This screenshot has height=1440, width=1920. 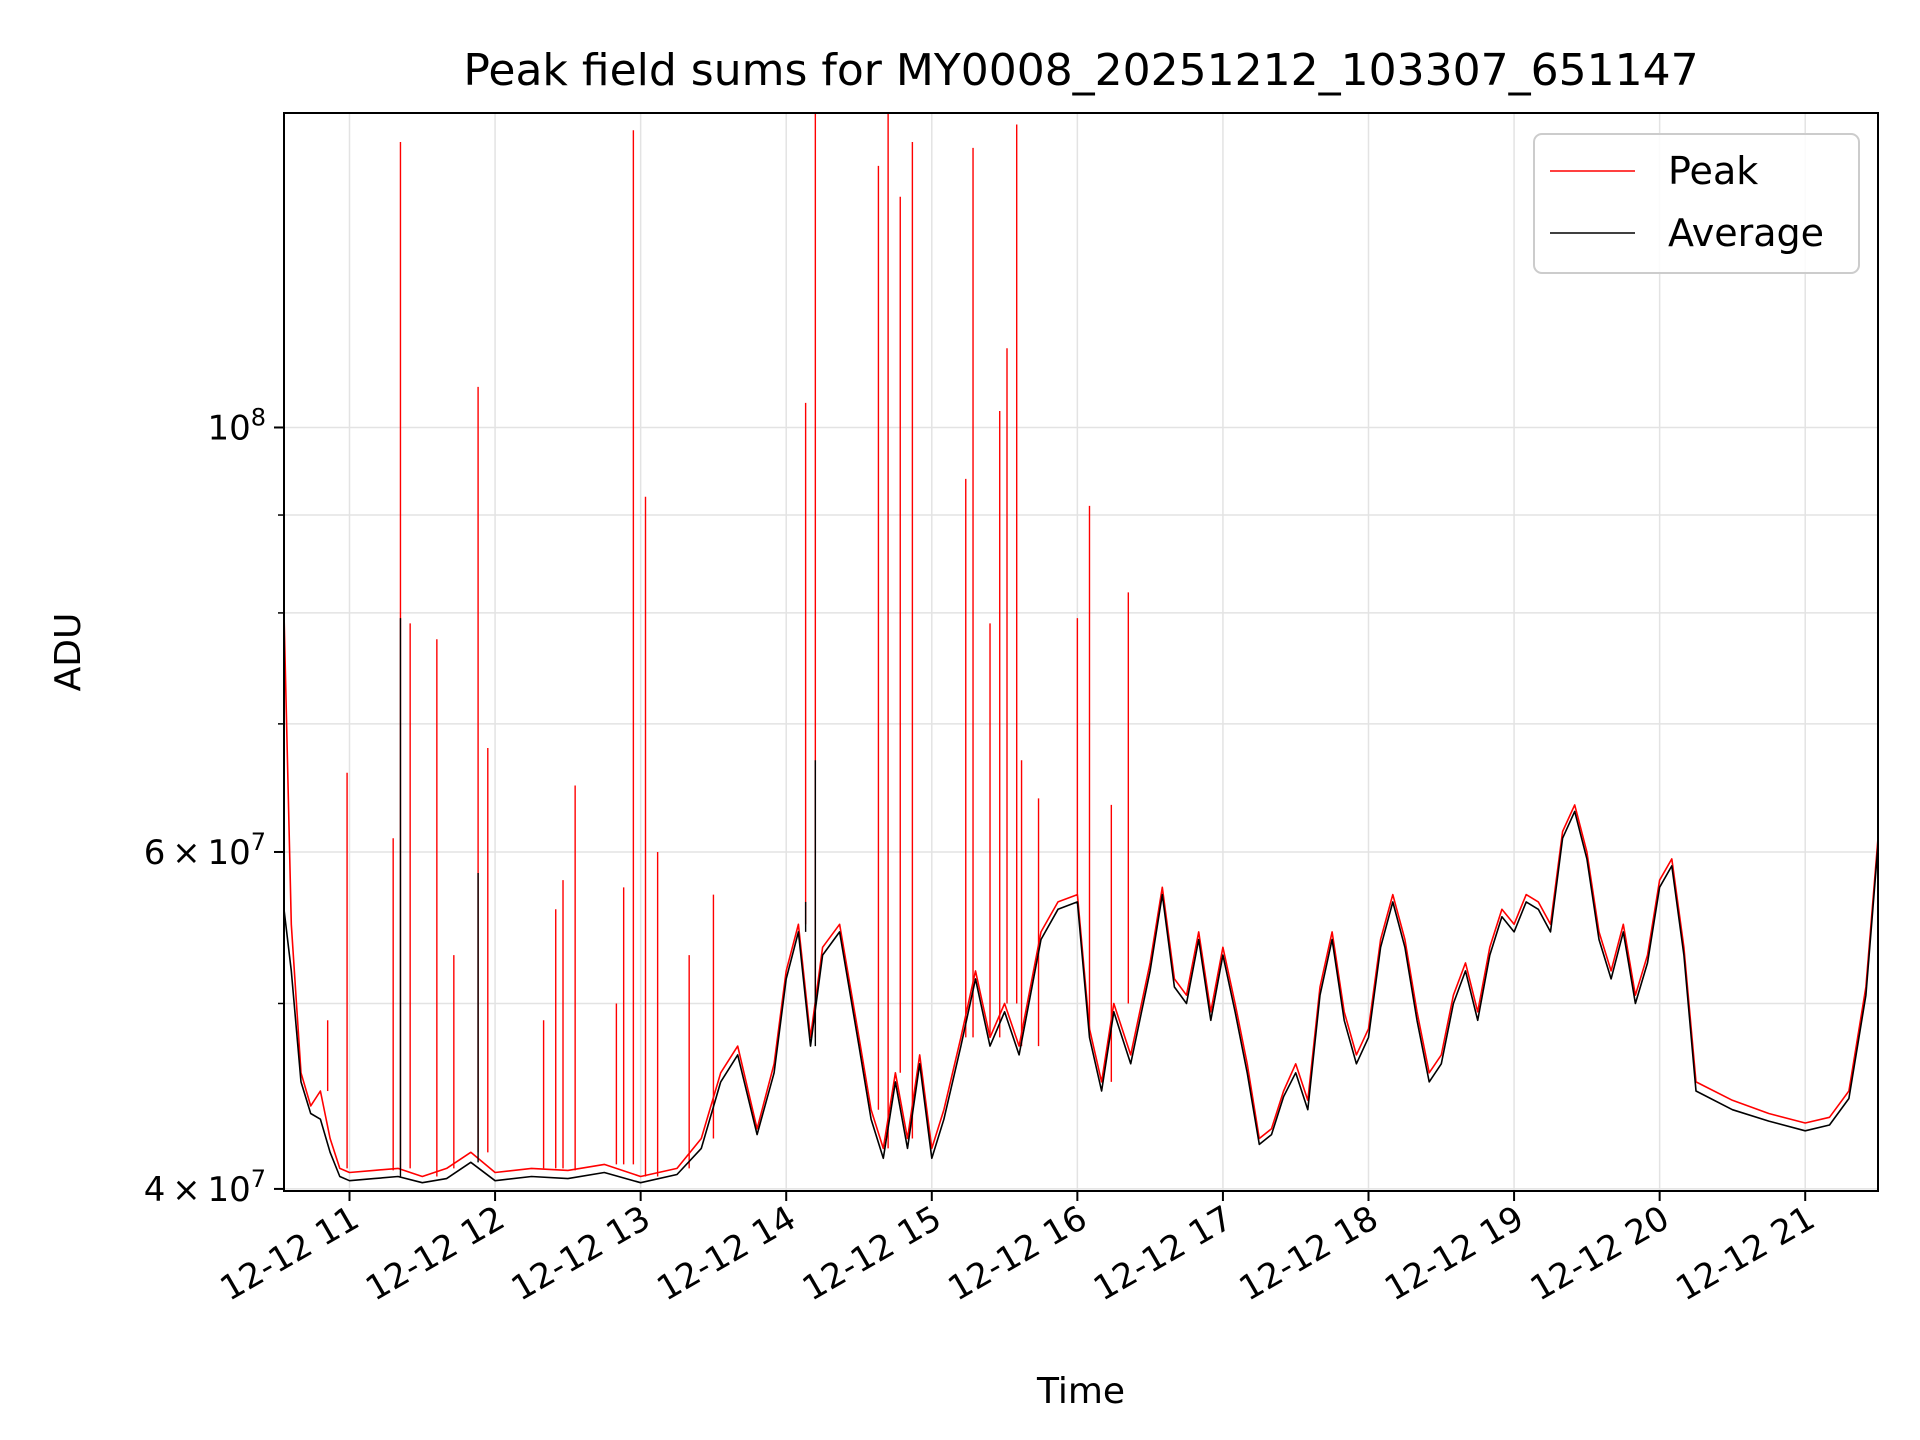 What do you see at coordinates (236, 425) in the screenshot?
I see `y-tick-label: 108` at bounding box center [236, 425].